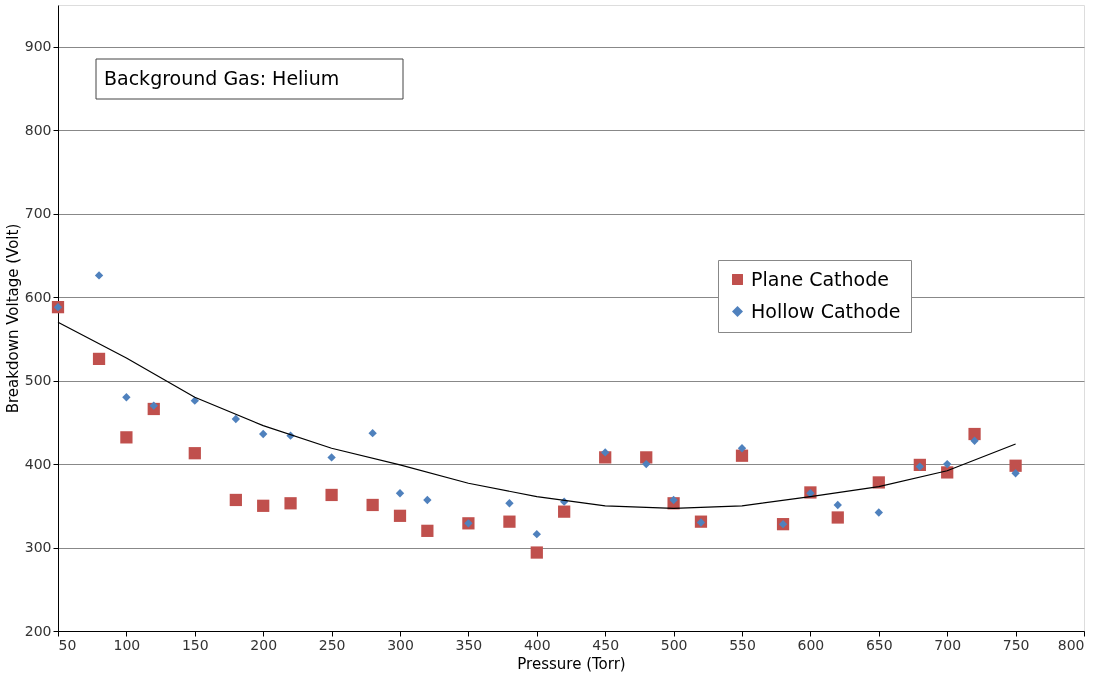  What do you see at coordinates (811, 644) in the screenshot?
I see `x-tick-label: 600` at bounding box center [811, 644].